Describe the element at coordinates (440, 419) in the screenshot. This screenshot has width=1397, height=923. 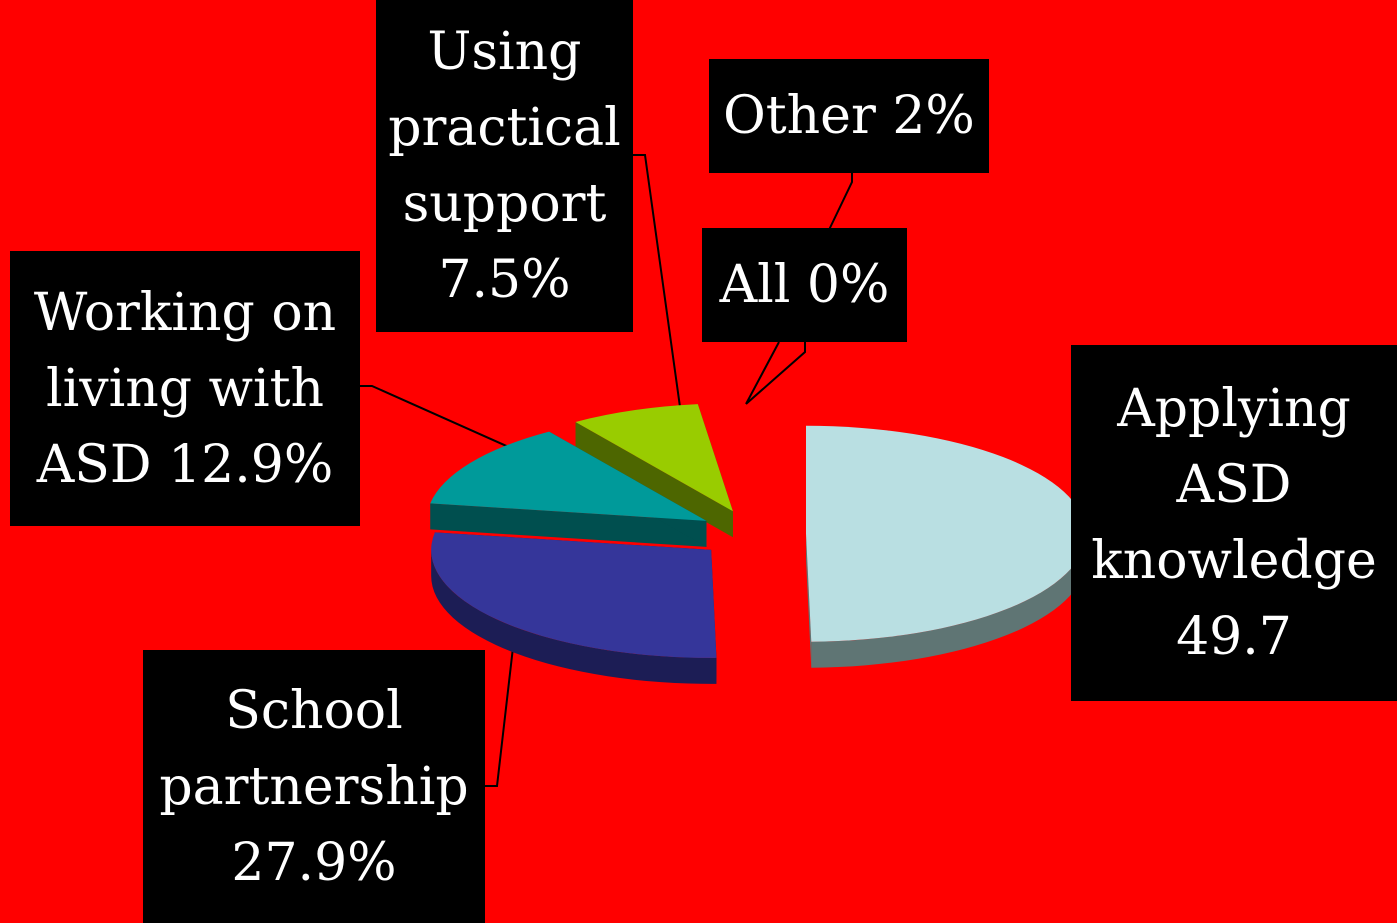
I see `leader-line-working-on-living-with-asd` at that location.